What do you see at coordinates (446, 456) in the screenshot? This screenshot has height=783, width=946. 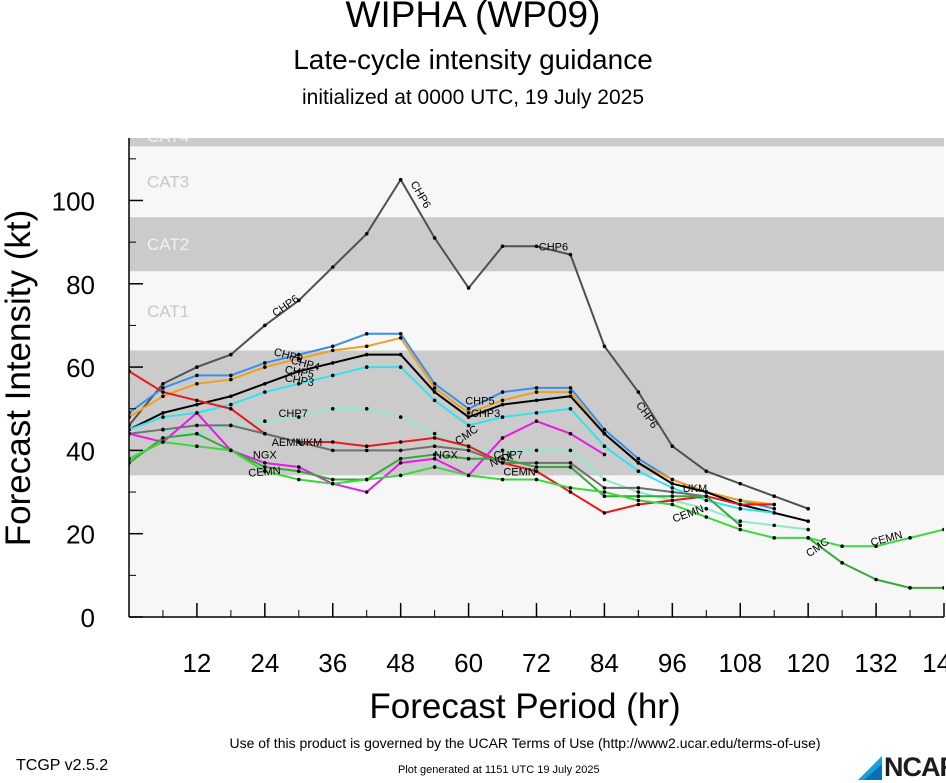 I see `series-label: NGX` at bounding box center [446, 456].